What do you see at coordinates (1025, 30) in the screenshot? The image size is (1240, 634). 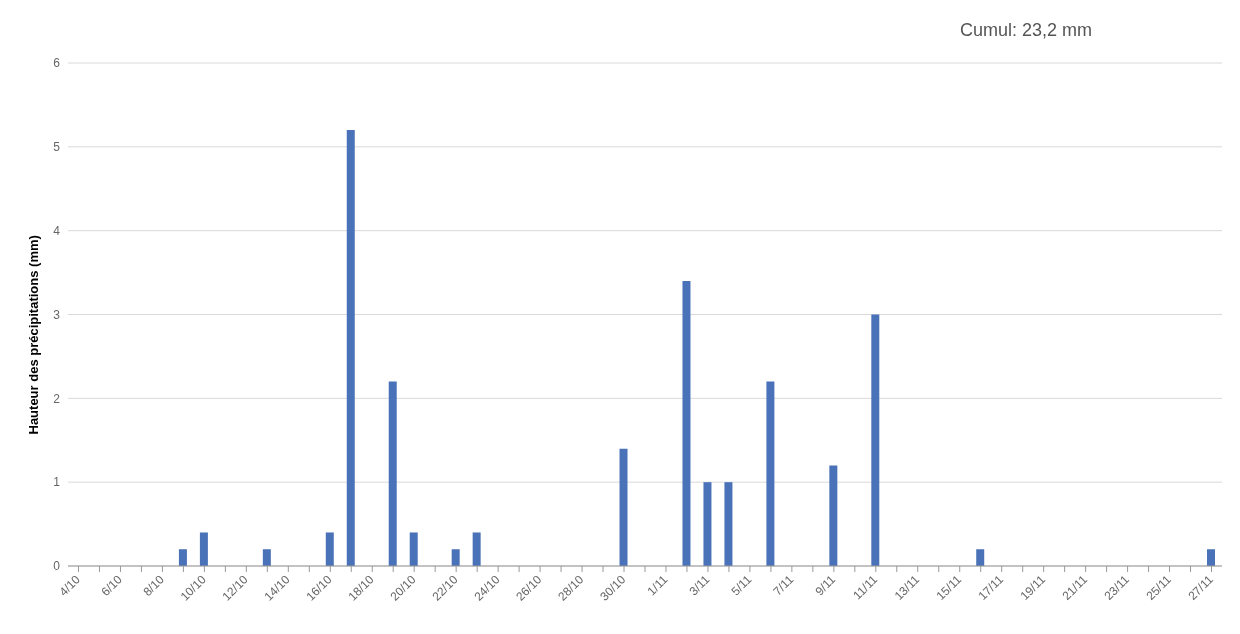 I see `chart-title: Cumul: 23,2 mm` at bounding box center [1025, 30].